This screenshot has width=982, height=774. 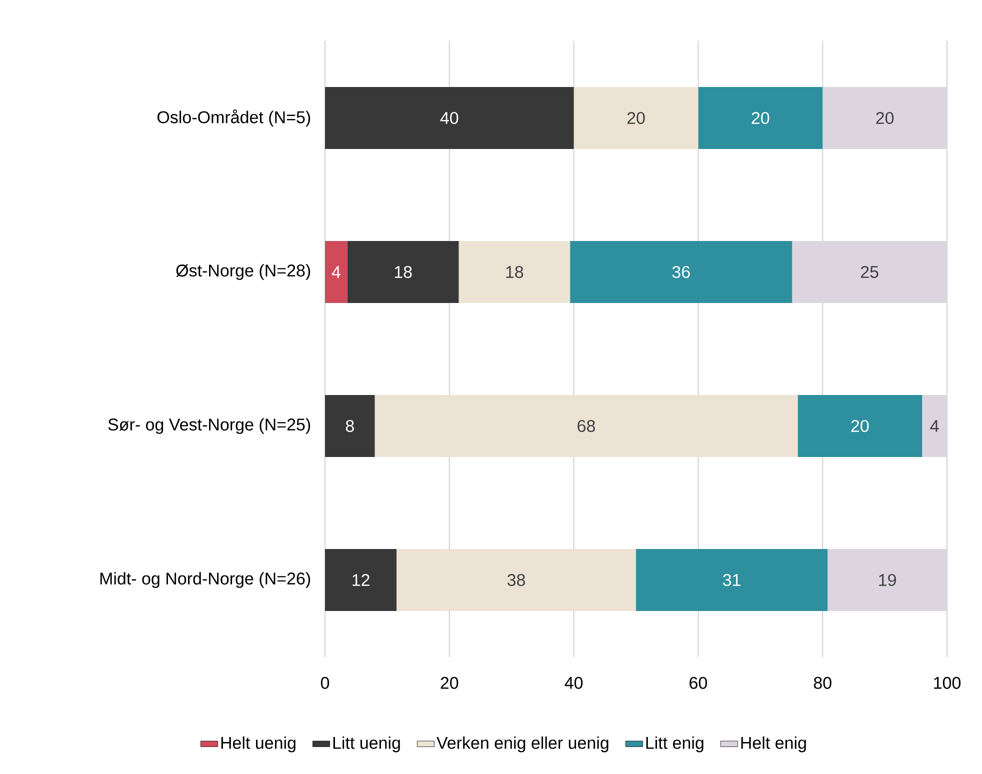 I want to click on x-tick-label: 0, so click(x=325, y=682).